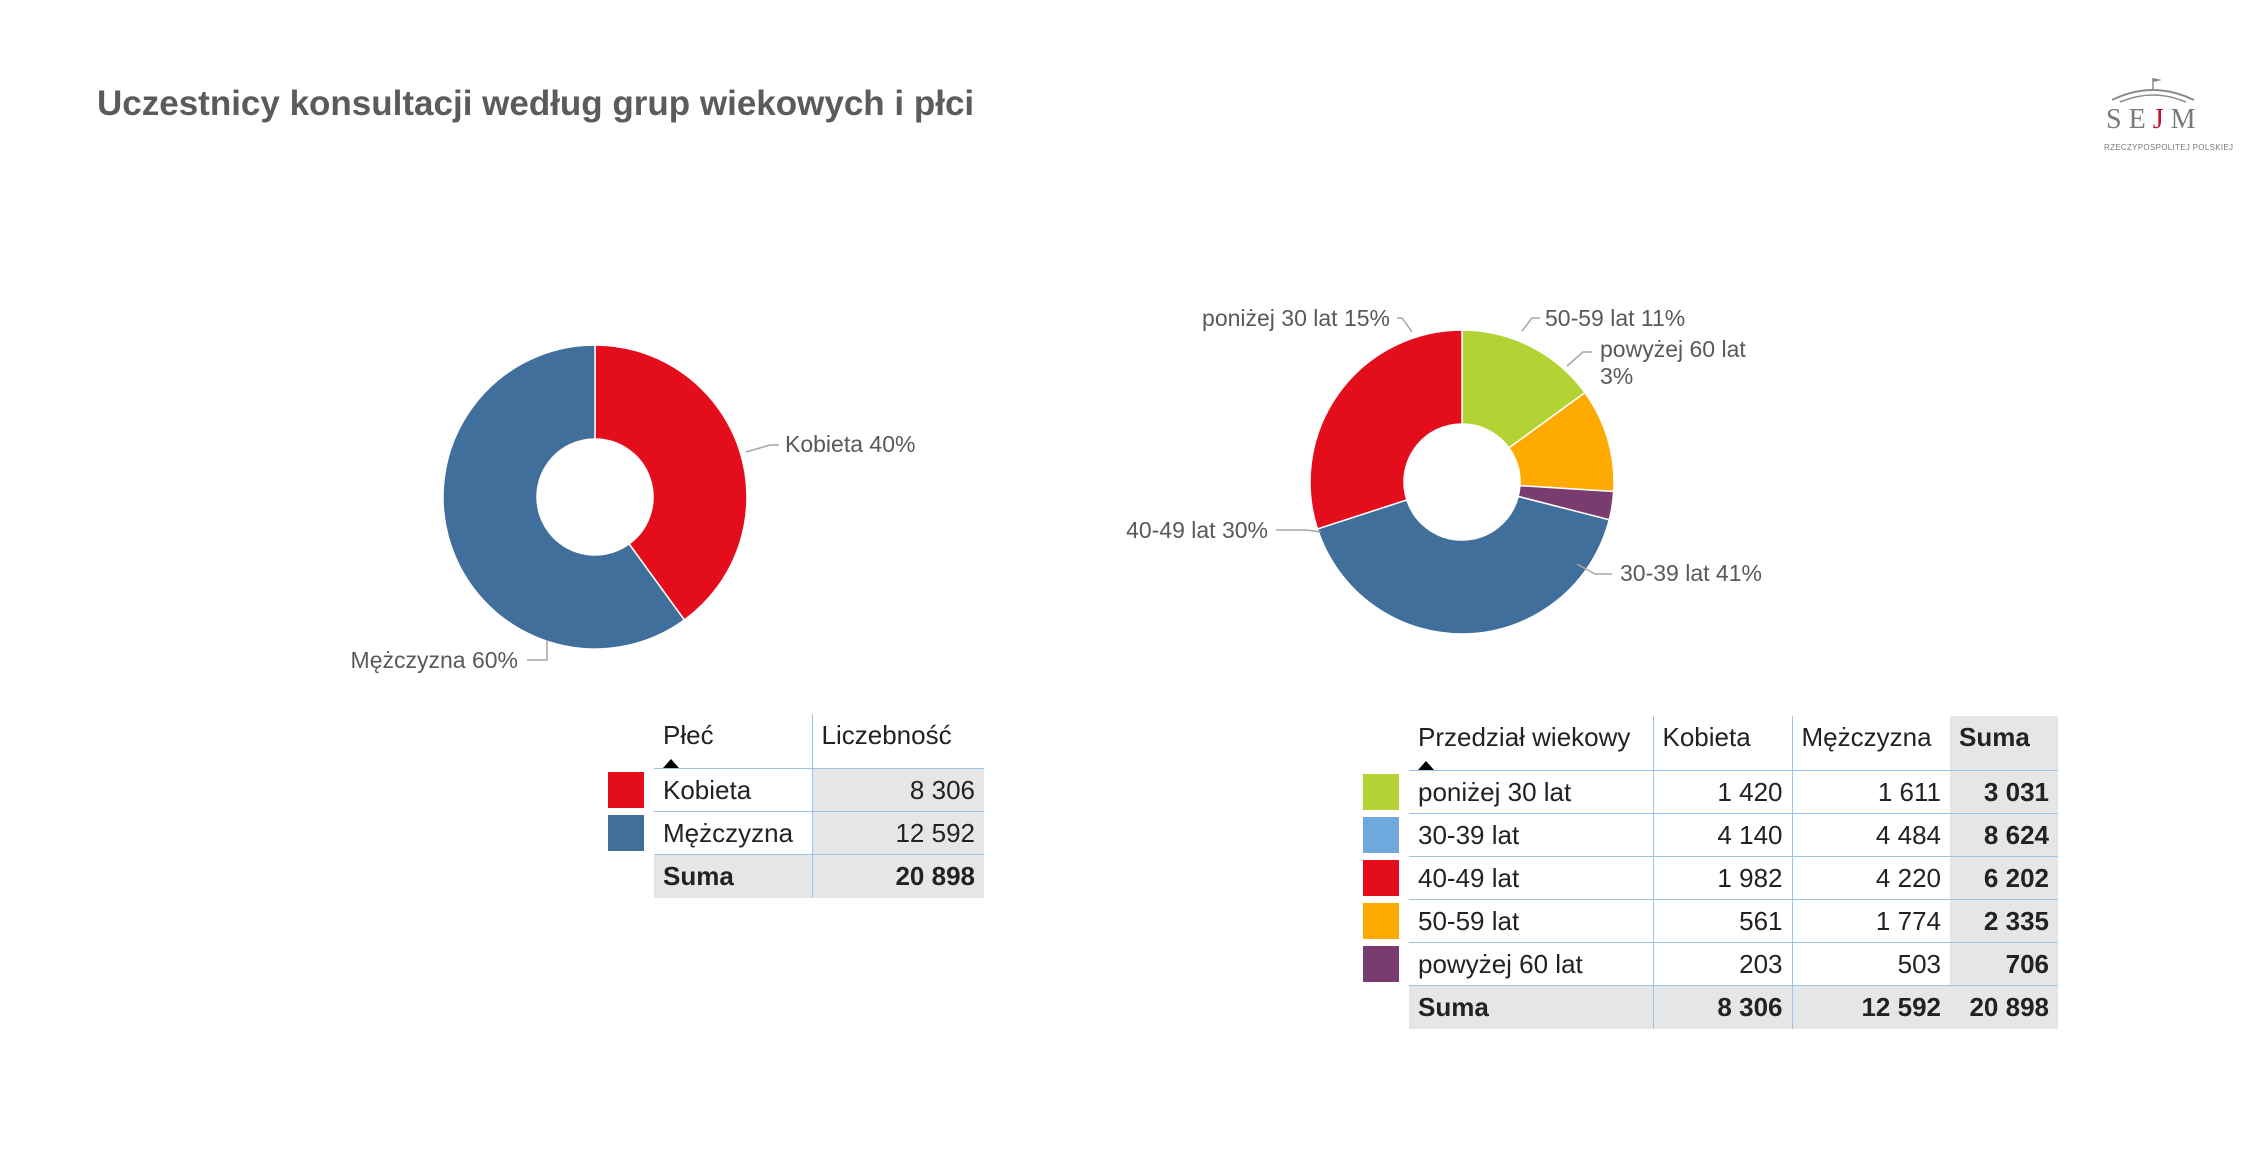 The width and height of the screenshot is (2254, 1162). Describe the element at coordinates (2004, 835) in the screenshot. I see `row-value-suma: 8 624` at that location.